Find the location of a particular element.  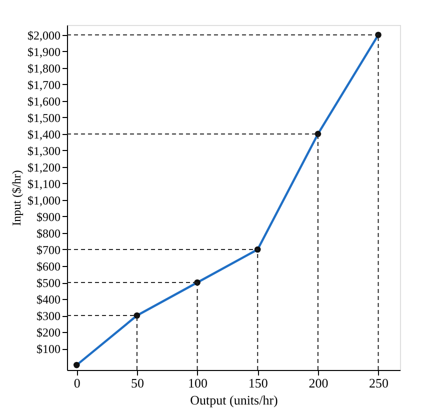

y-tick-label: $200 is located at coordinates (48, 333).